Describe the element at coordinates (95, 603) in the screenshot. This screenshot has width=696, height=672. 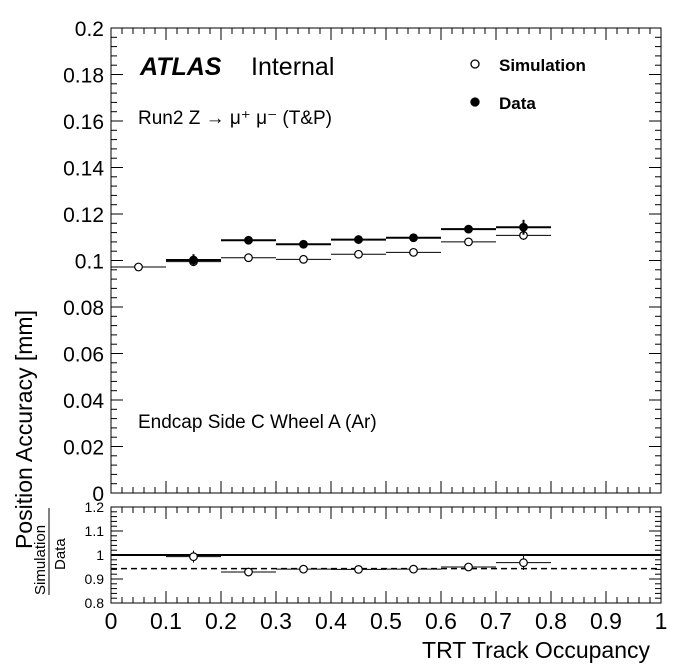
I see `ratio-y-tick-label: 0.8` at that location.